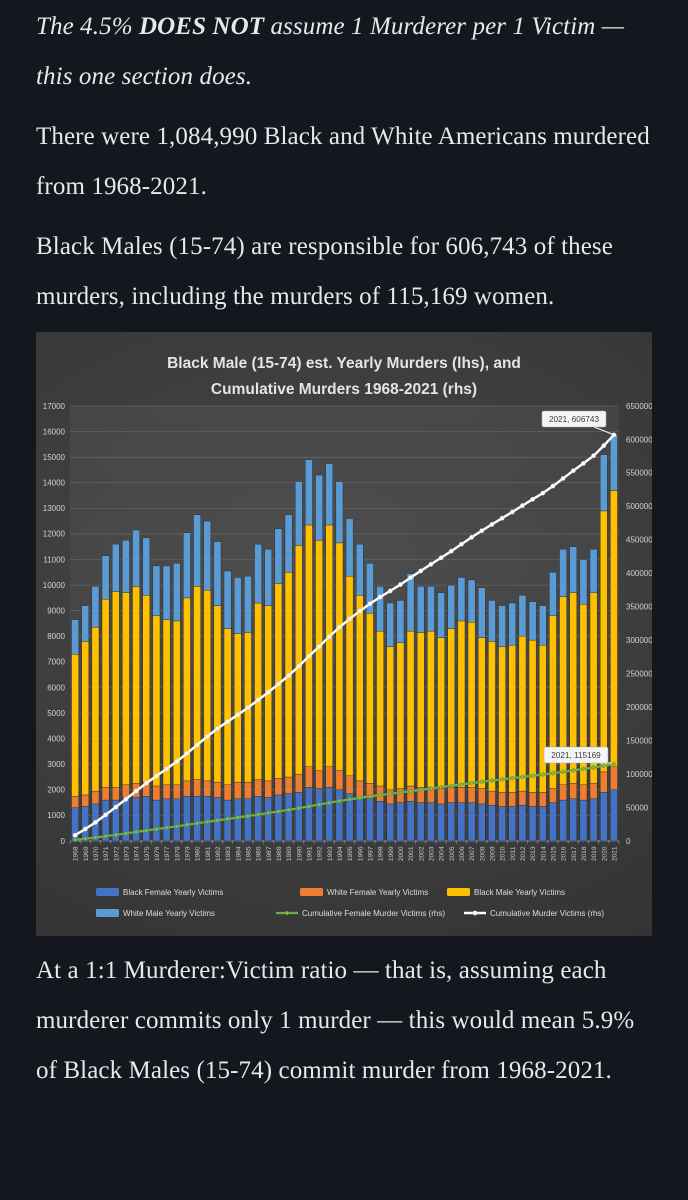 The width and height of the screenshot is (688, 1200). What do you see at coordinates (269, 853) in the screenshot?
I see `svg-text: 1987` at bounding box center [269, 853].